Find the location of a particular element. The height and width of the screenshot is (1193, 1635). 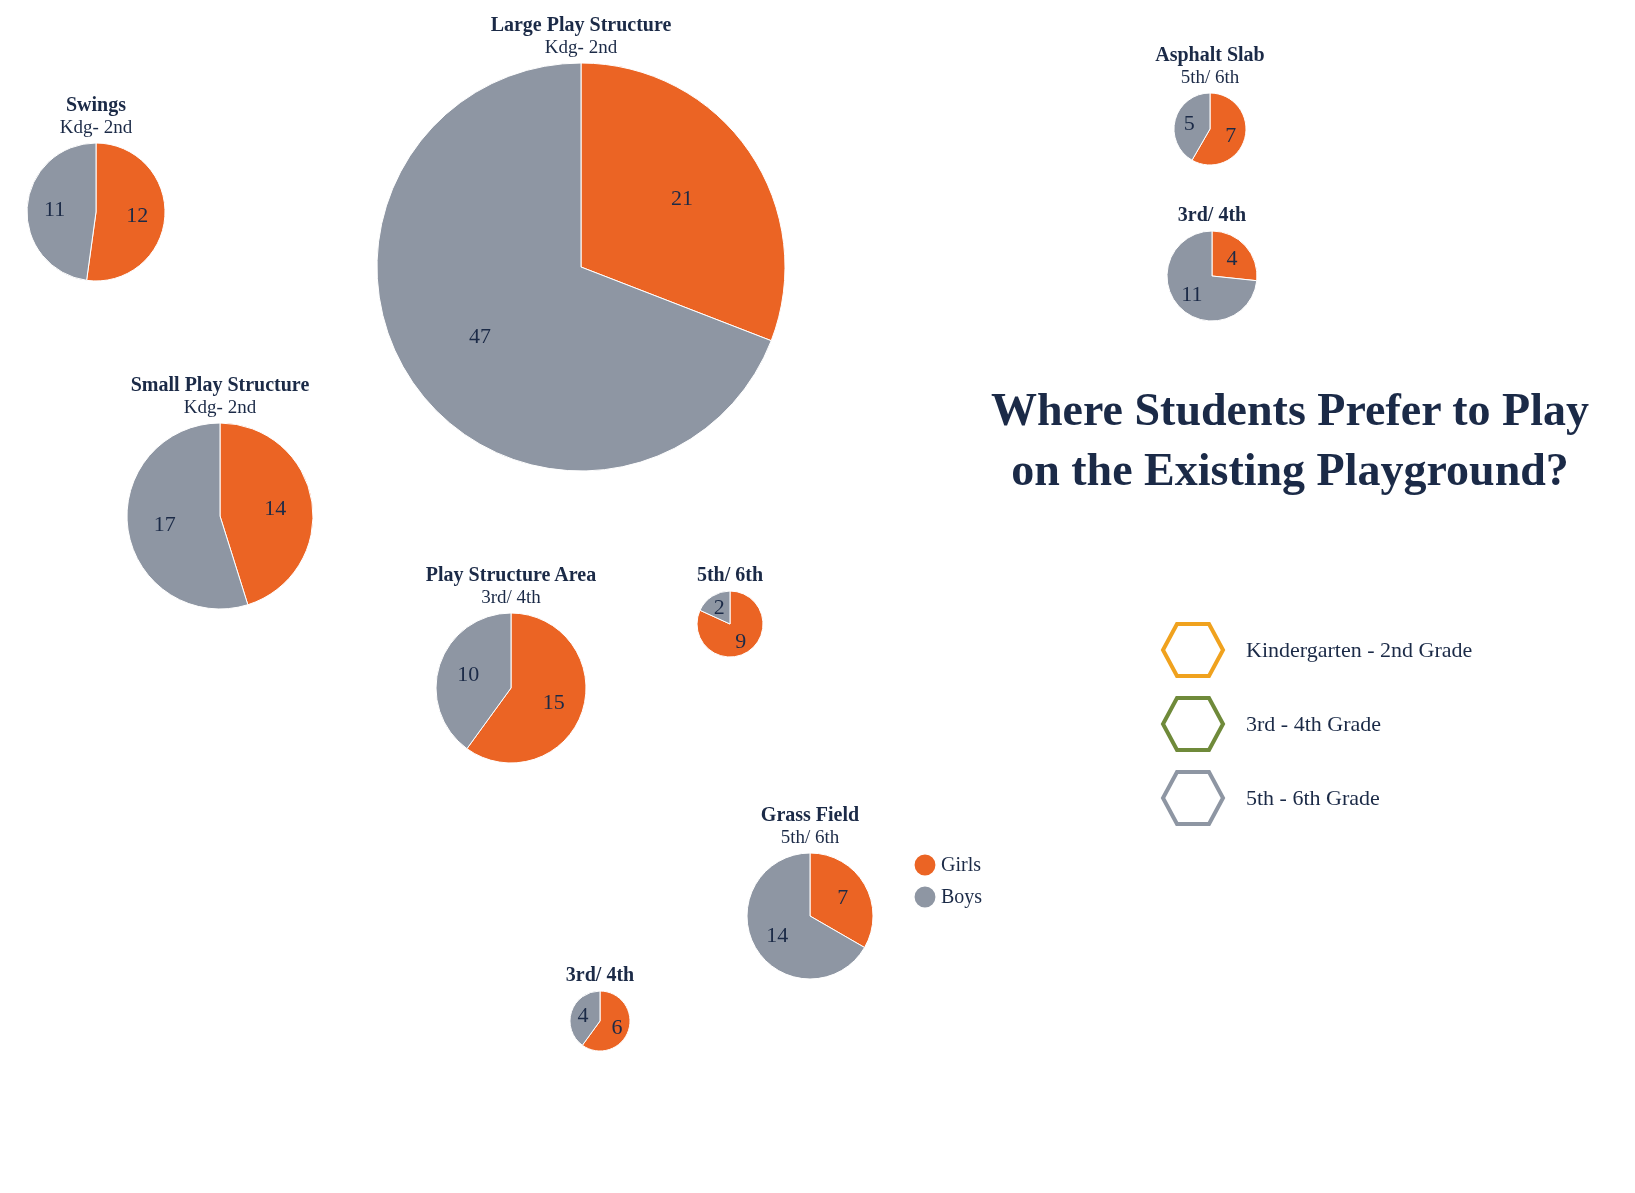

data-label: 10 is located at coordinates (468, 674).